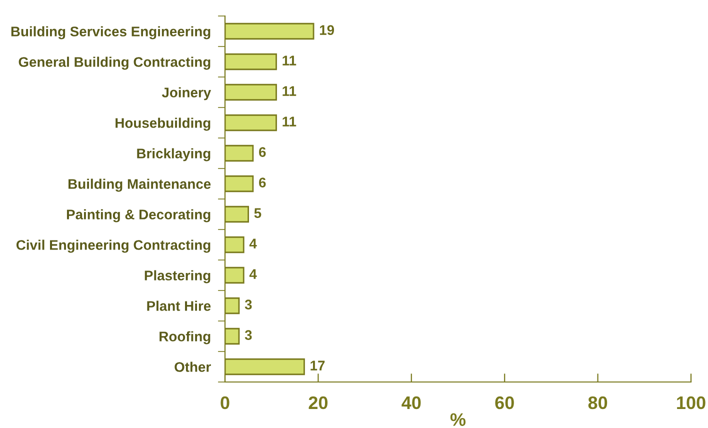 The image size is (708, 428). I want to click on x-tick-label: 80, so click(598, 403).